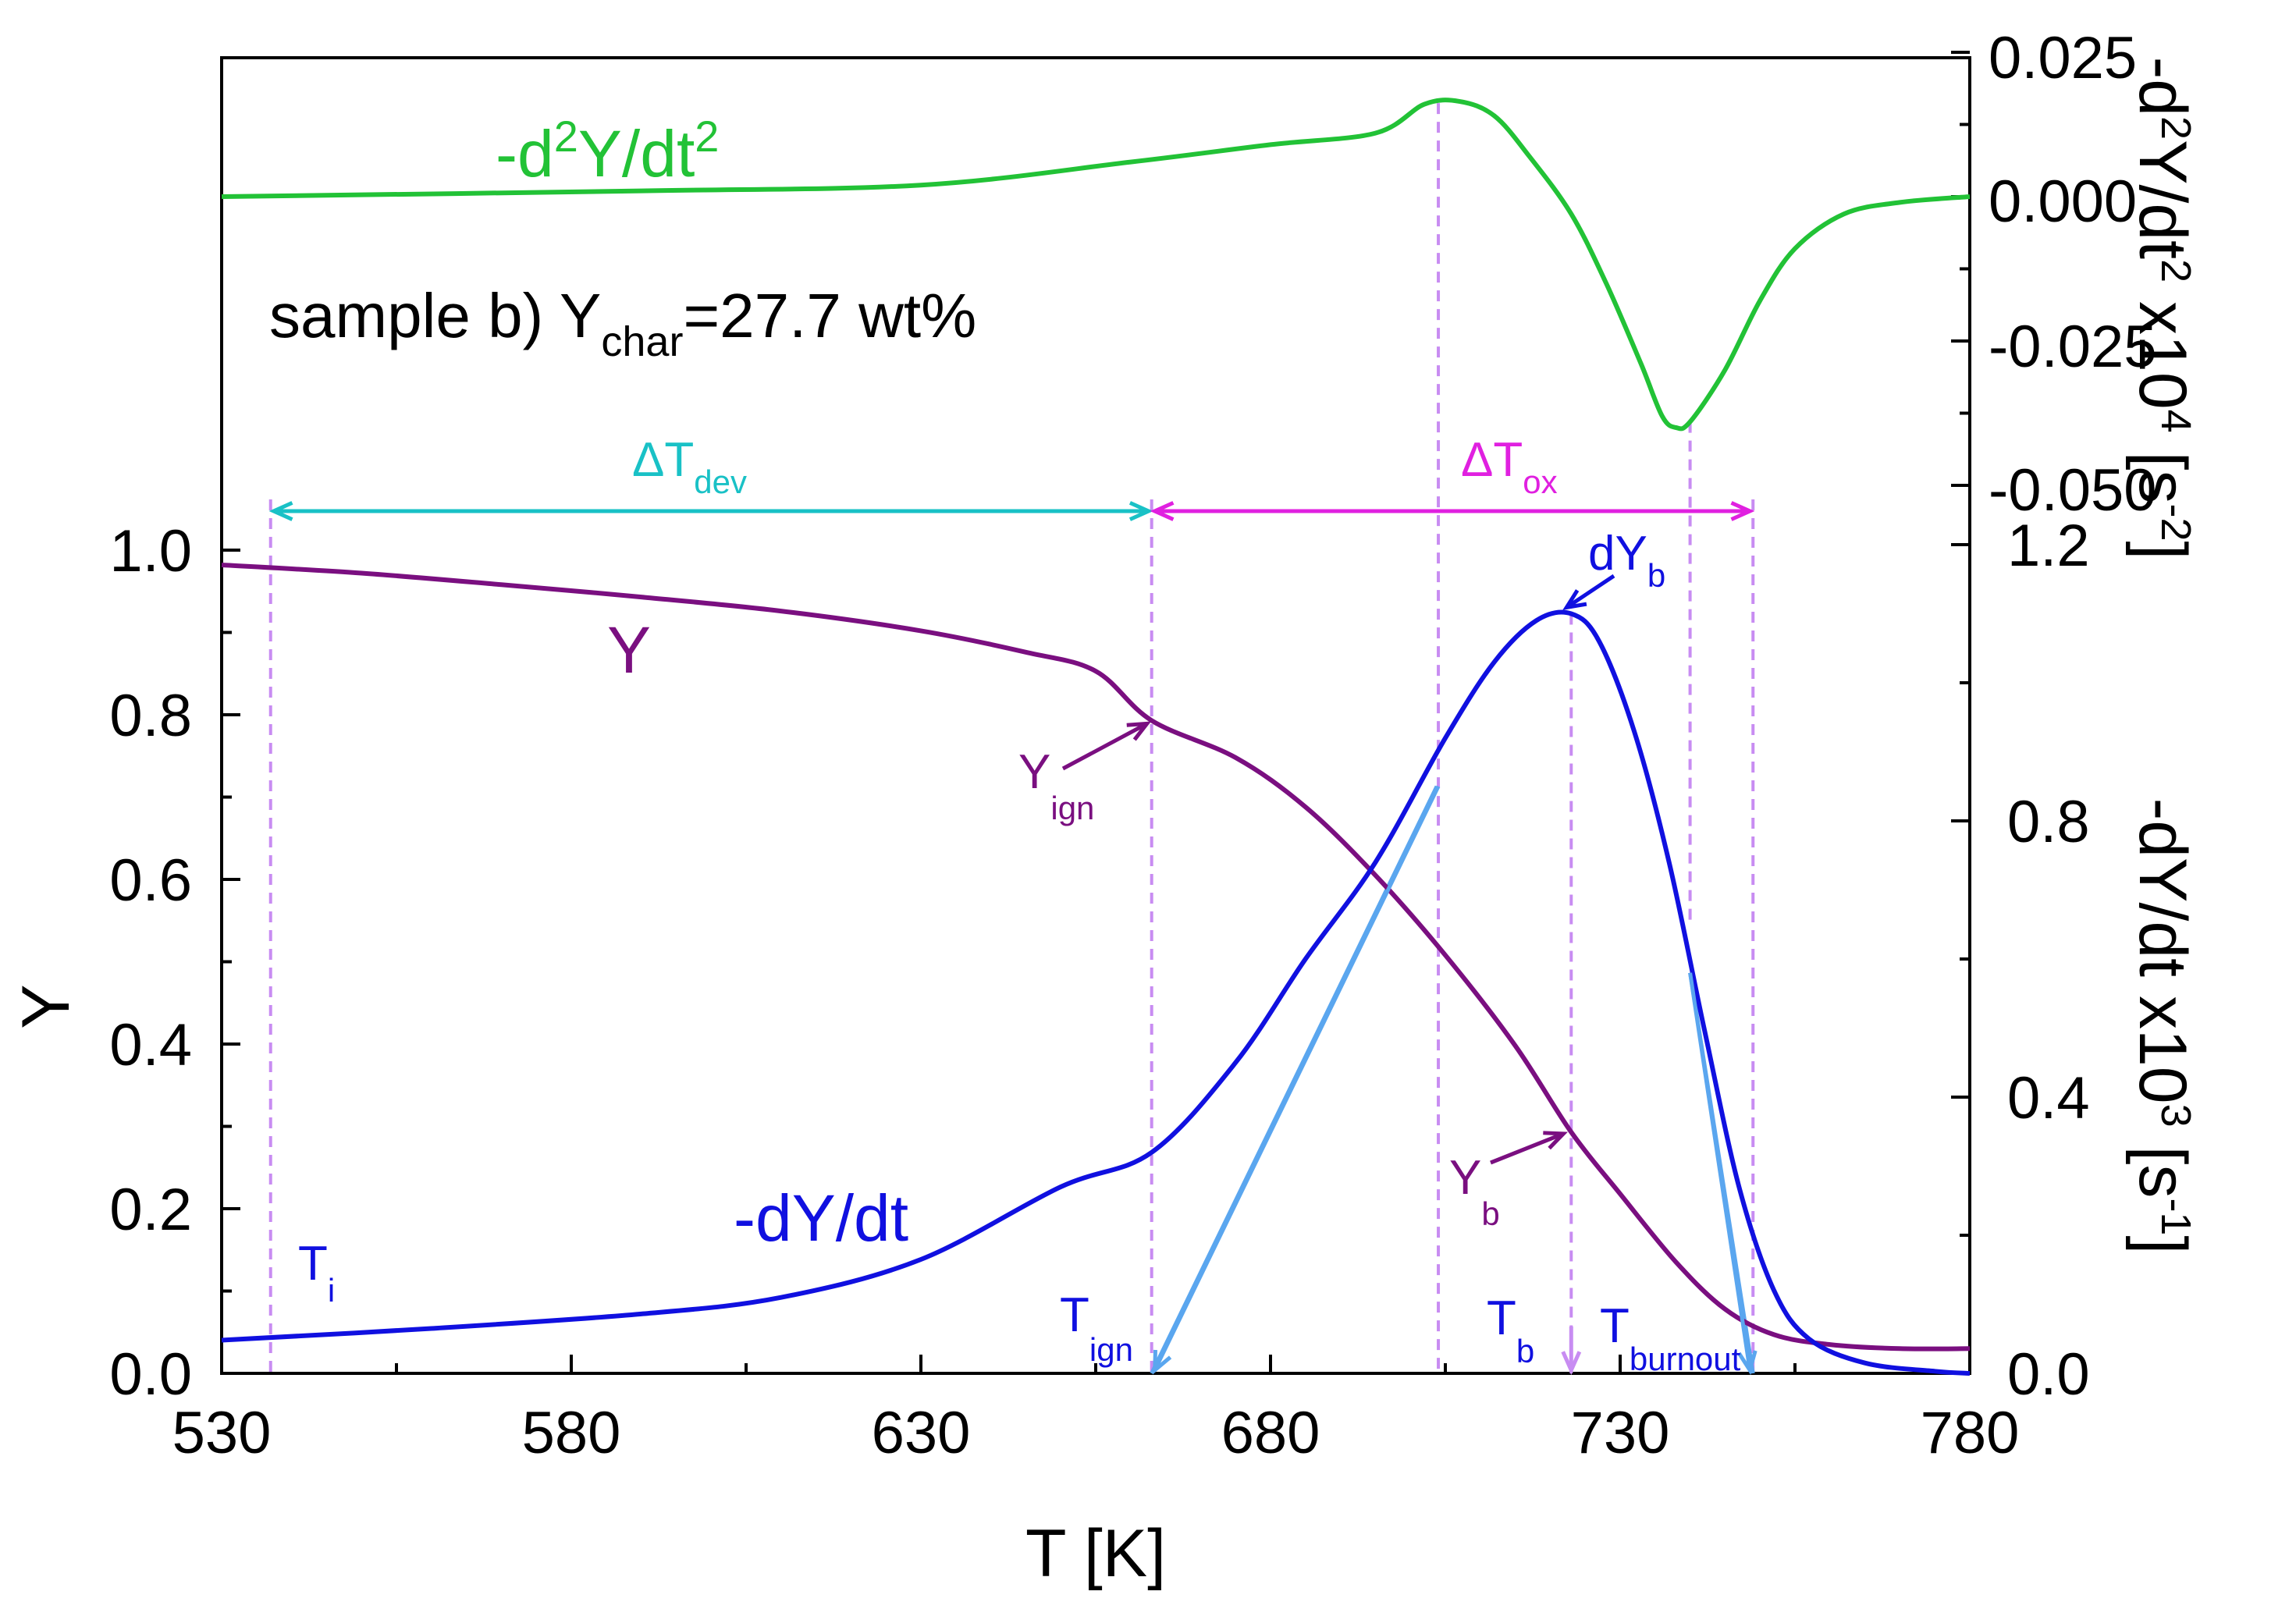 The height and width of the screenshot is (1609, 2296). Describe the element at coordinates (1104, 746) in the screenshot. I see `arrow-y-ign` at that location.